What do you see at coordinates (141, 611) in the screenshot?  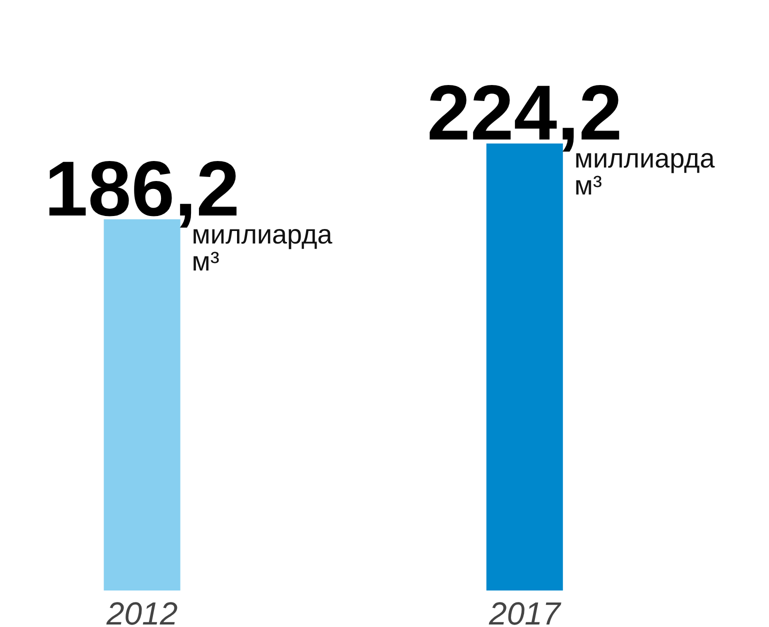 I see `x-tick-label: 2012` at bounding box center [141, 611].